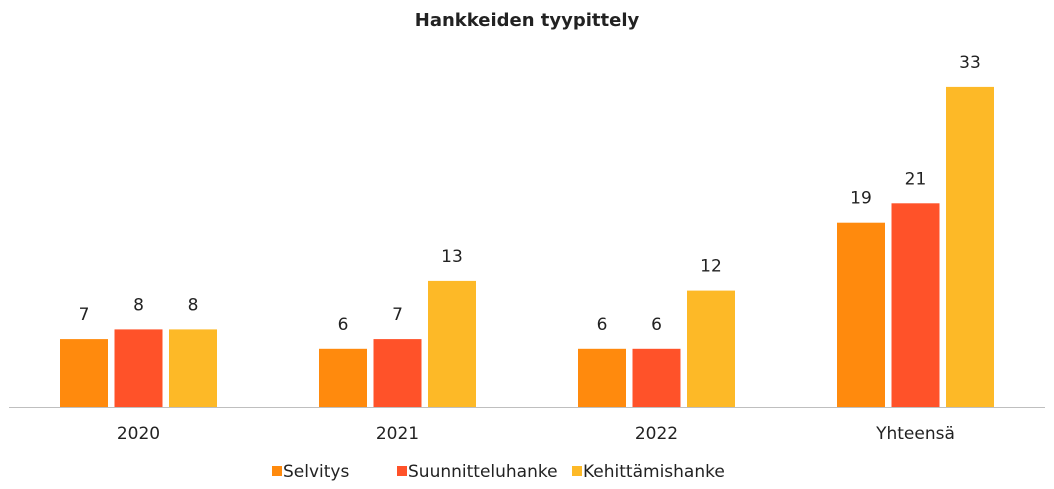  I want to click on data-label: 13, so click(452, 257).